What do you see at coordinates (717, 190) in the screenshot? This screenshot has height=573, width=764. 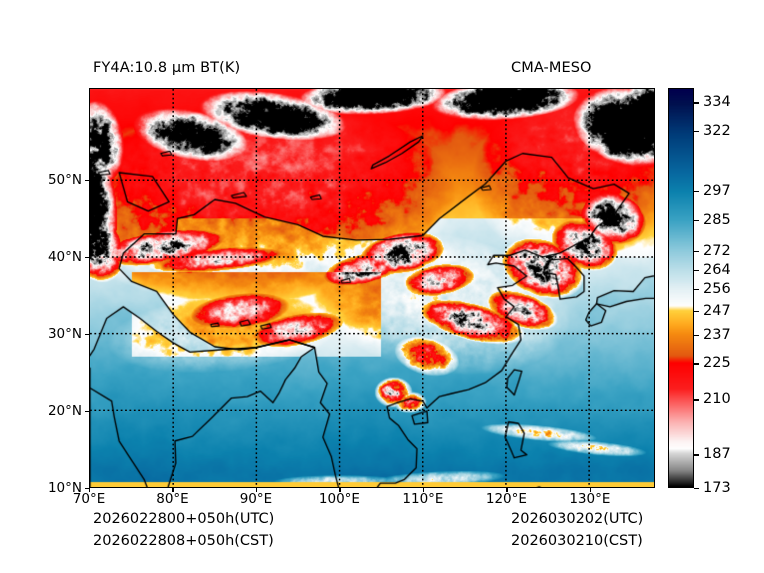 I see `colorbar-tick-label: 297` at bounding box center [717, 190].